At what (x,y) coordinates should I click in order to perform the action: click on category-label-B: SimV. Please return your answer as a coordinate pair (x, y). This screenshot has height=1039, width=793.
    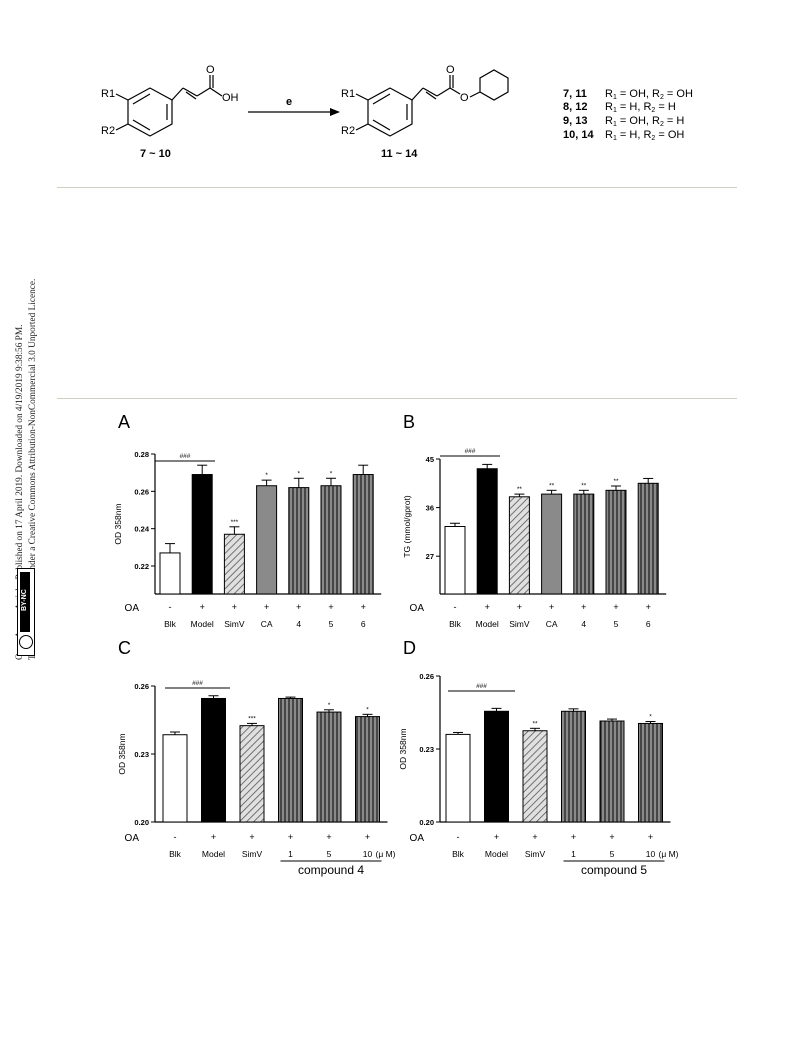
    Looking at the image, I should click on (519, 624).